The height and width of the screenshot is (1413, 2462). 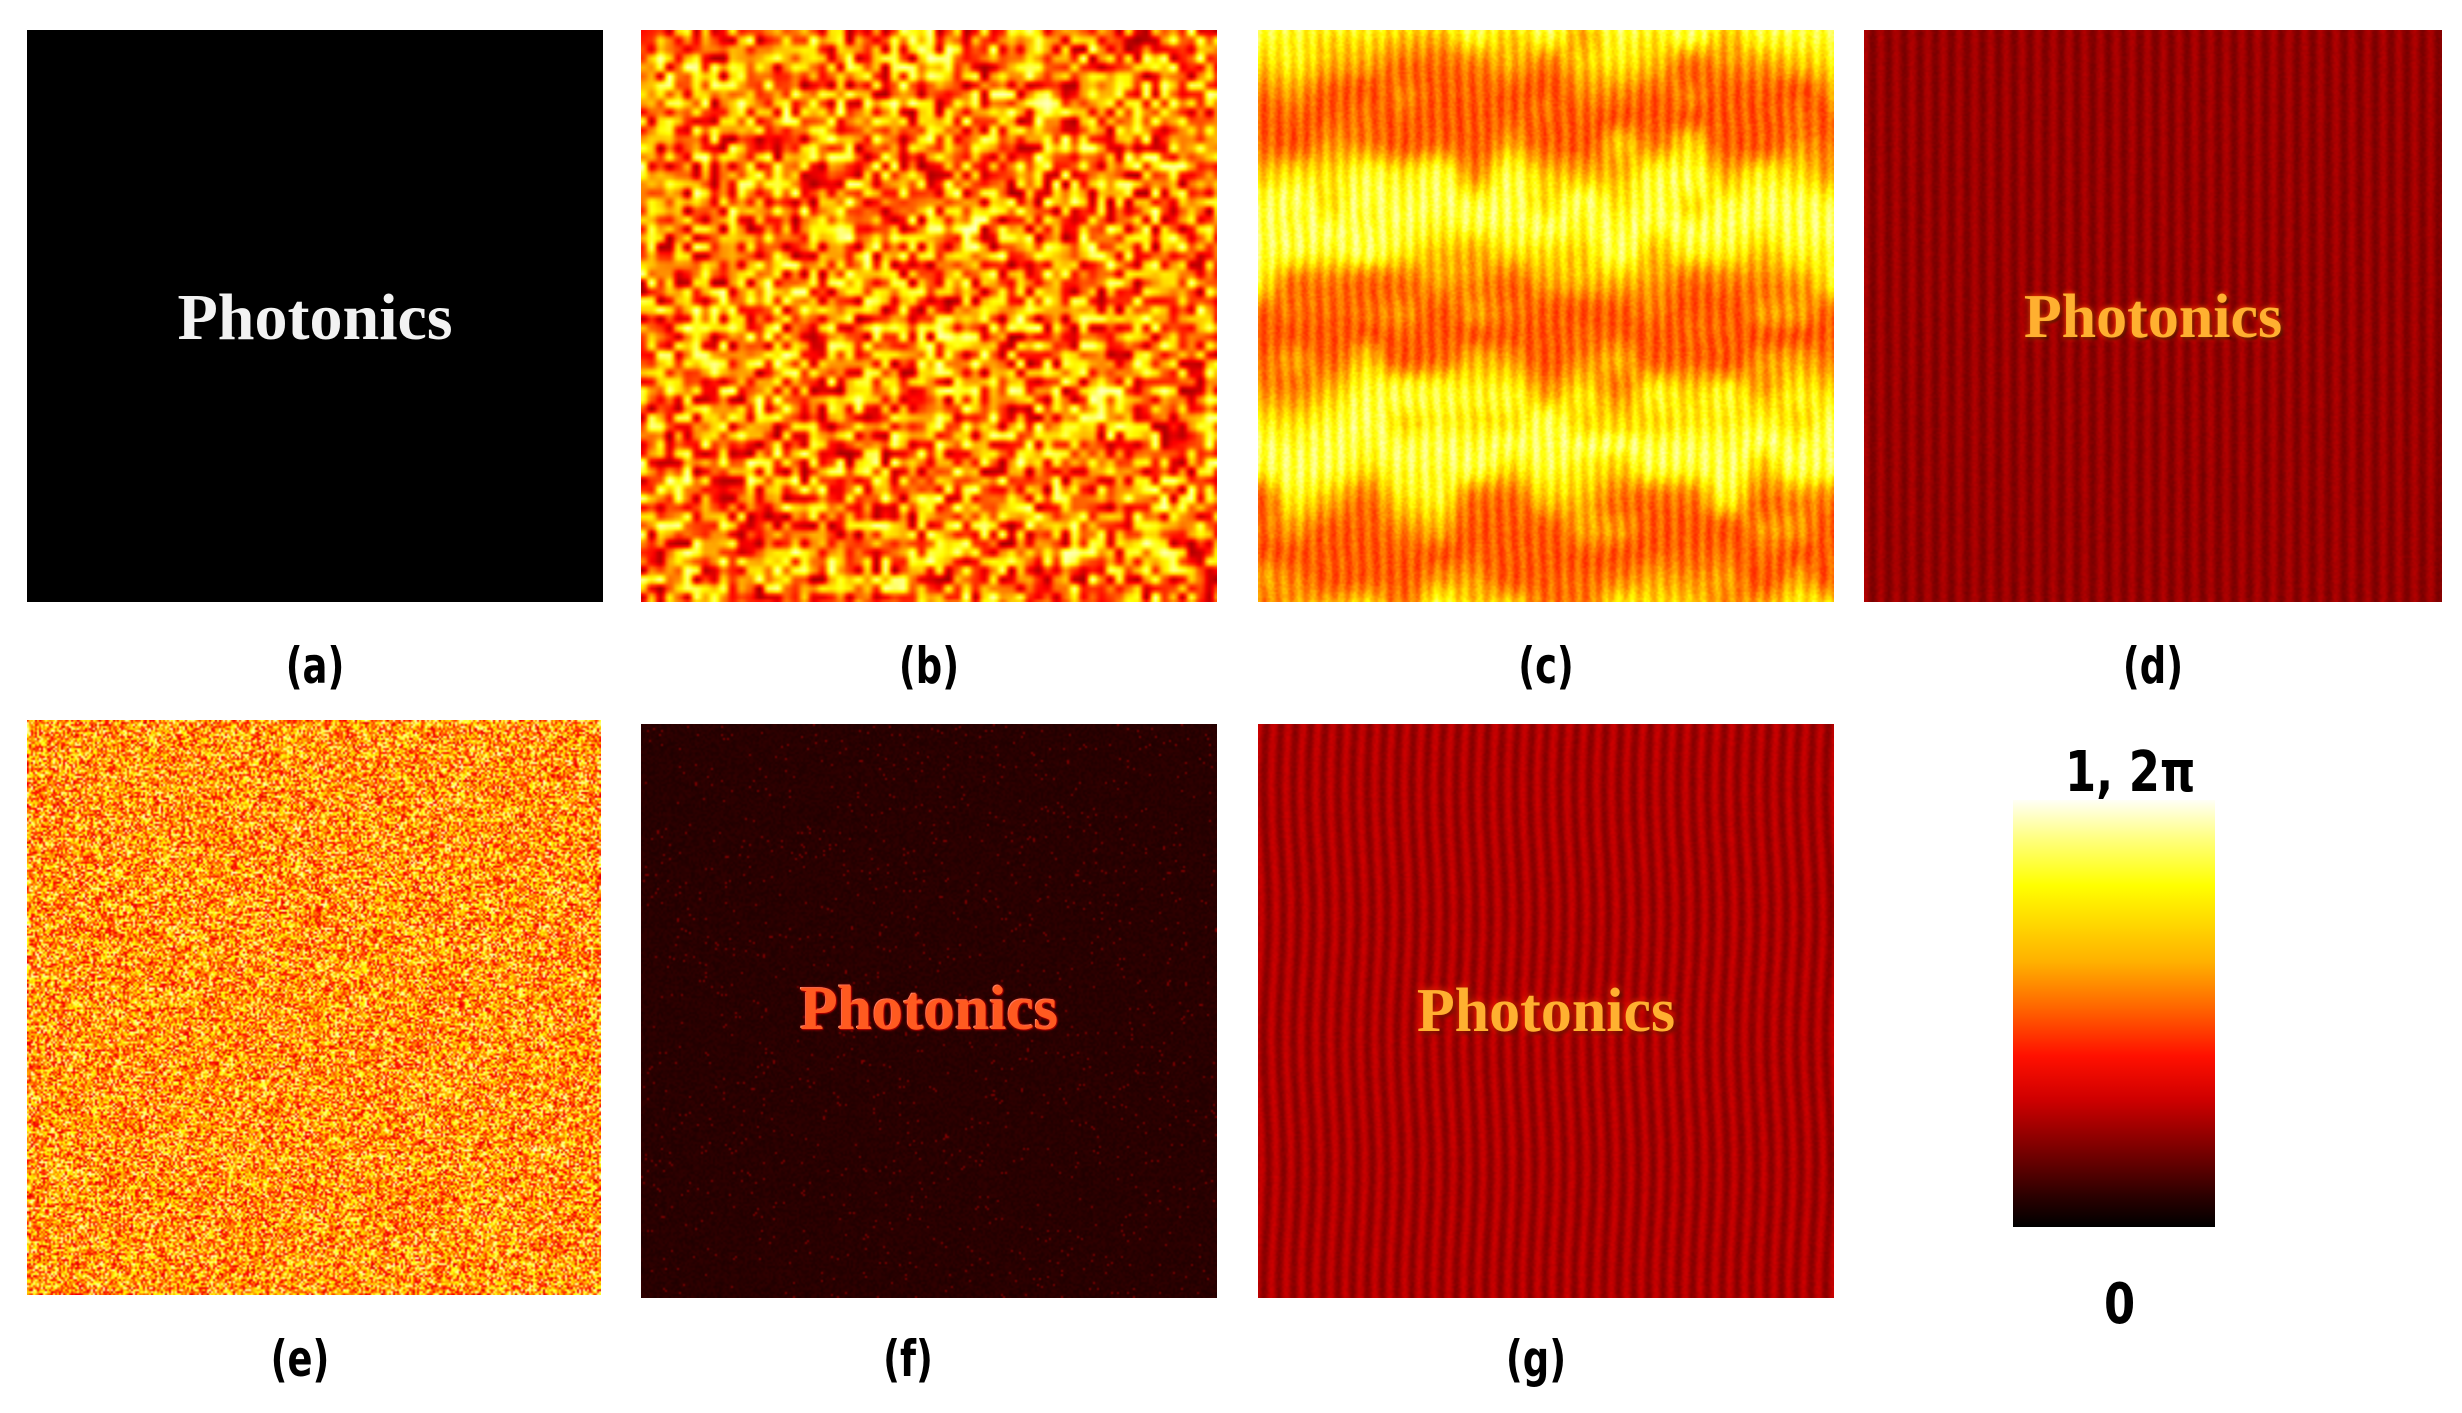 I want to click on panel-d-text: Photonics, so click(x=2153, y=317).